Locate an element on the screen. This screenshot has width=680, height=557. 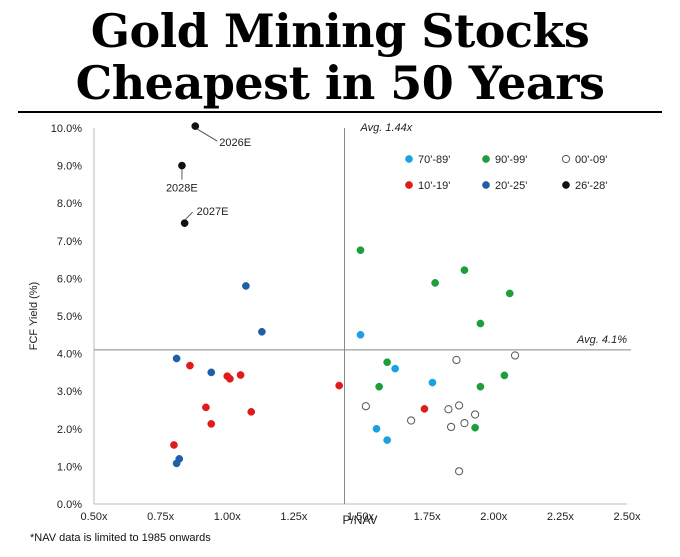
y-tick-label: 10.0% is located at coordinates (66, 129).